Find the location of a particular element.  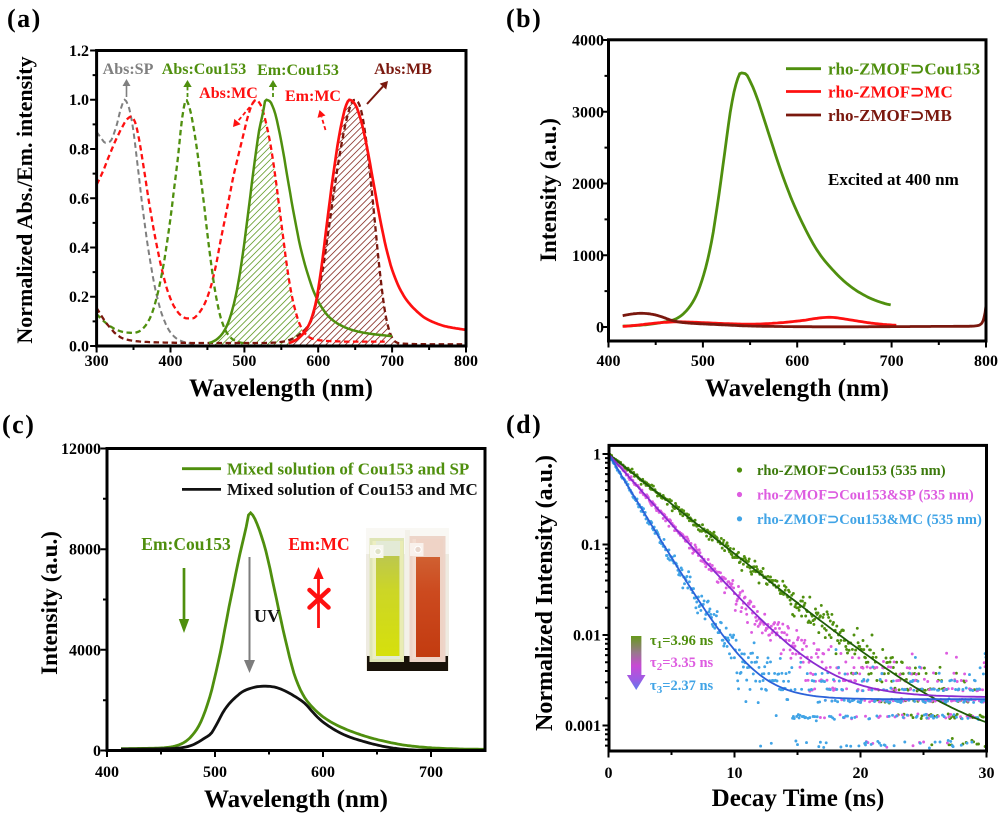

svg-text: 0.001 is located at coordinates (583, 726).